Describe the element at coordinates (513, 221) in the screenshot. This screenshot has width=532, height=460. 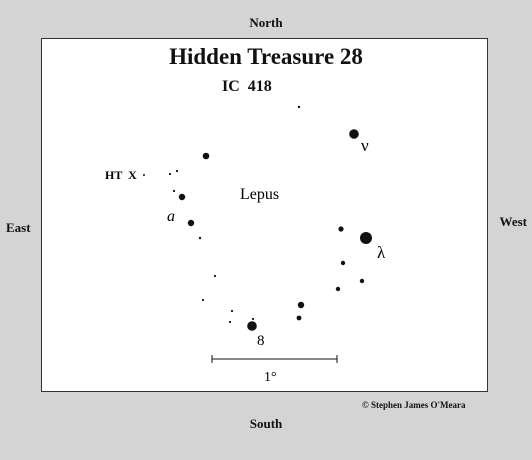
I see `compass-west-label: West` at that location.